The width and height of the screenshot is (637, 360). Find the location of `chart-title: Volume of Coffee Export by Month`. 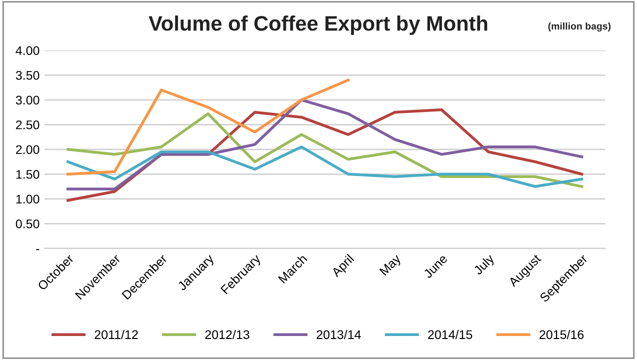

chart-title: Volume of Coffee Export by Month is located at coordinates (318, 25).